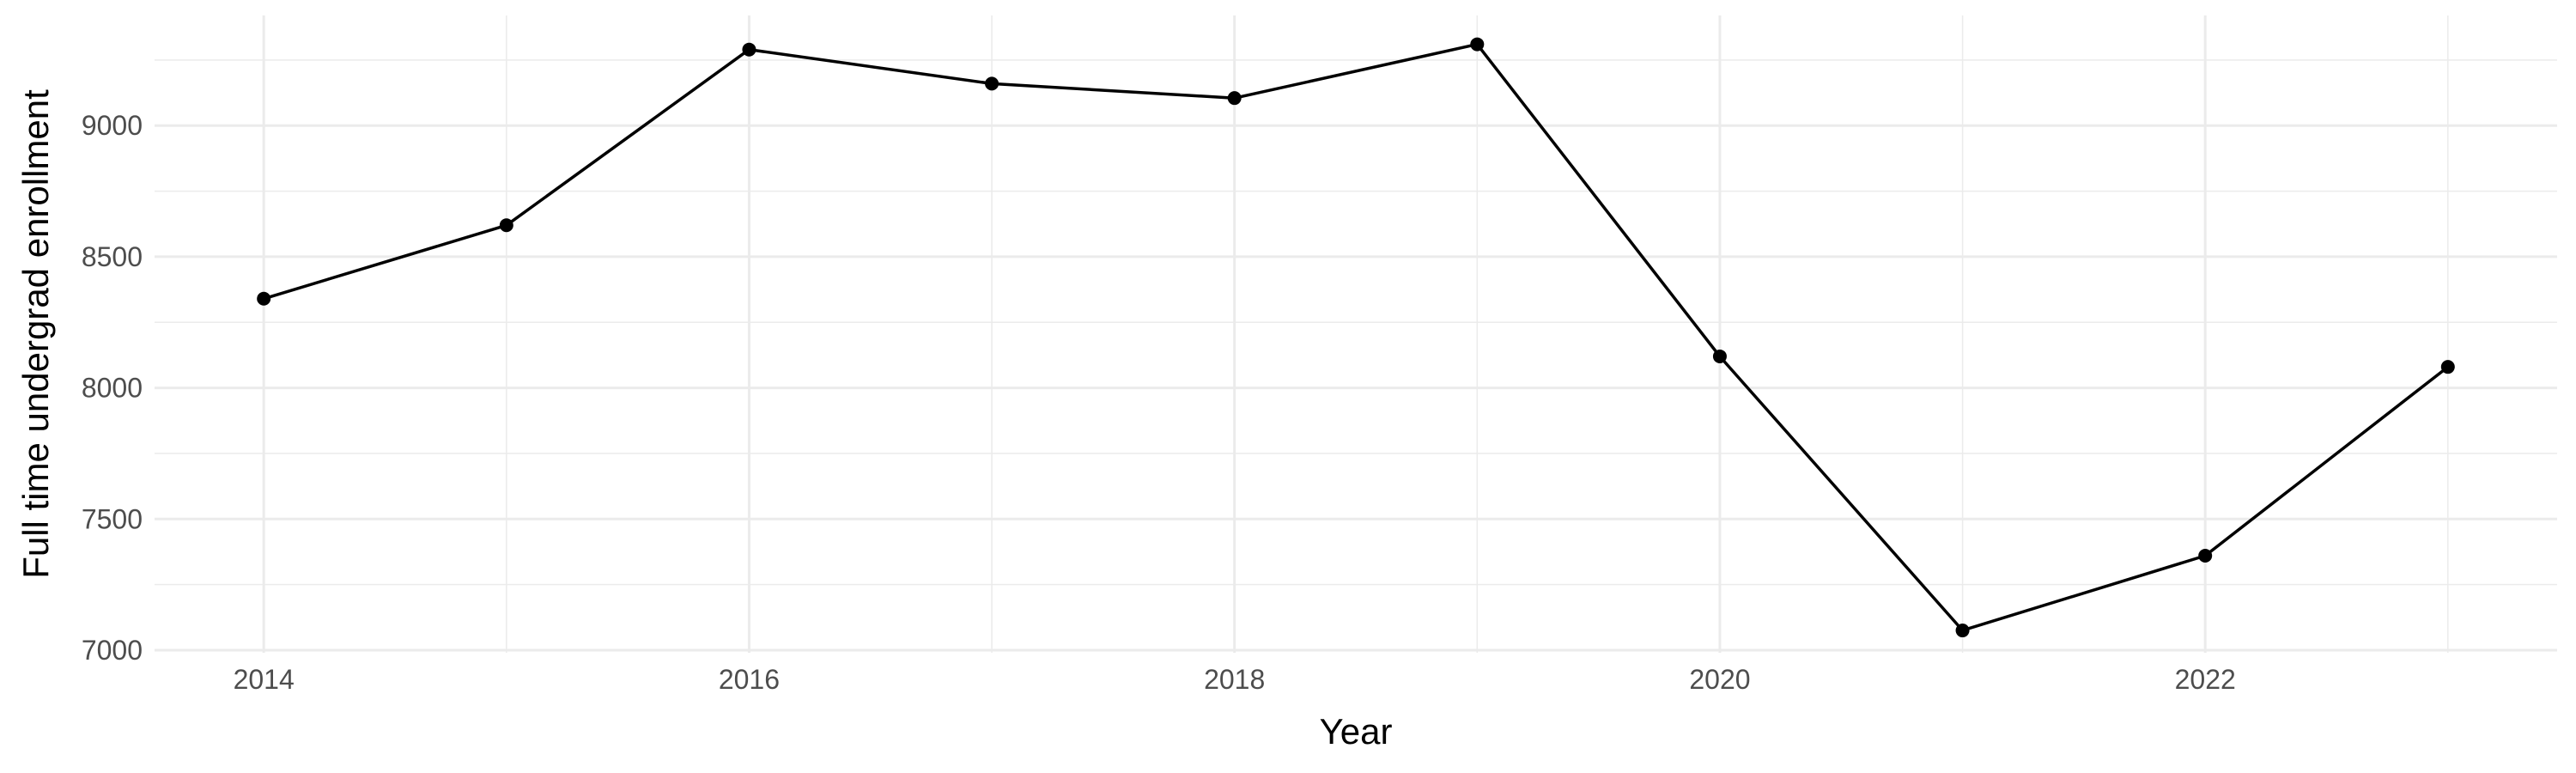  What do you see at coordinates (112, 650) in the screenshot?
I see `y-tick-label: 7000` at bounding box center [112, 650].